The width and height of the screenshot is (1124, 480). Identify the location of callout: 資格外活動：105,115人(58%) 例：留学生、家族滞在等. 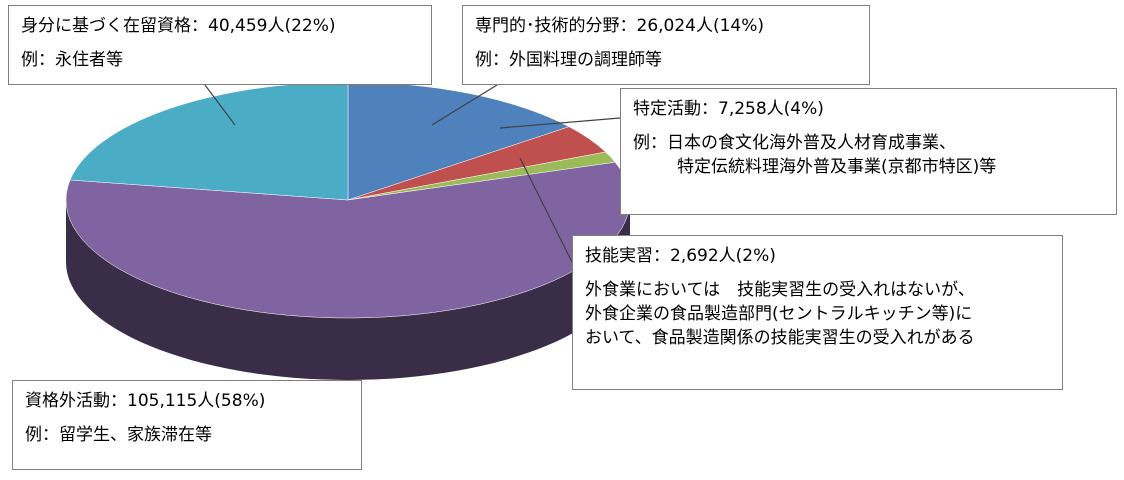
(187, 425).